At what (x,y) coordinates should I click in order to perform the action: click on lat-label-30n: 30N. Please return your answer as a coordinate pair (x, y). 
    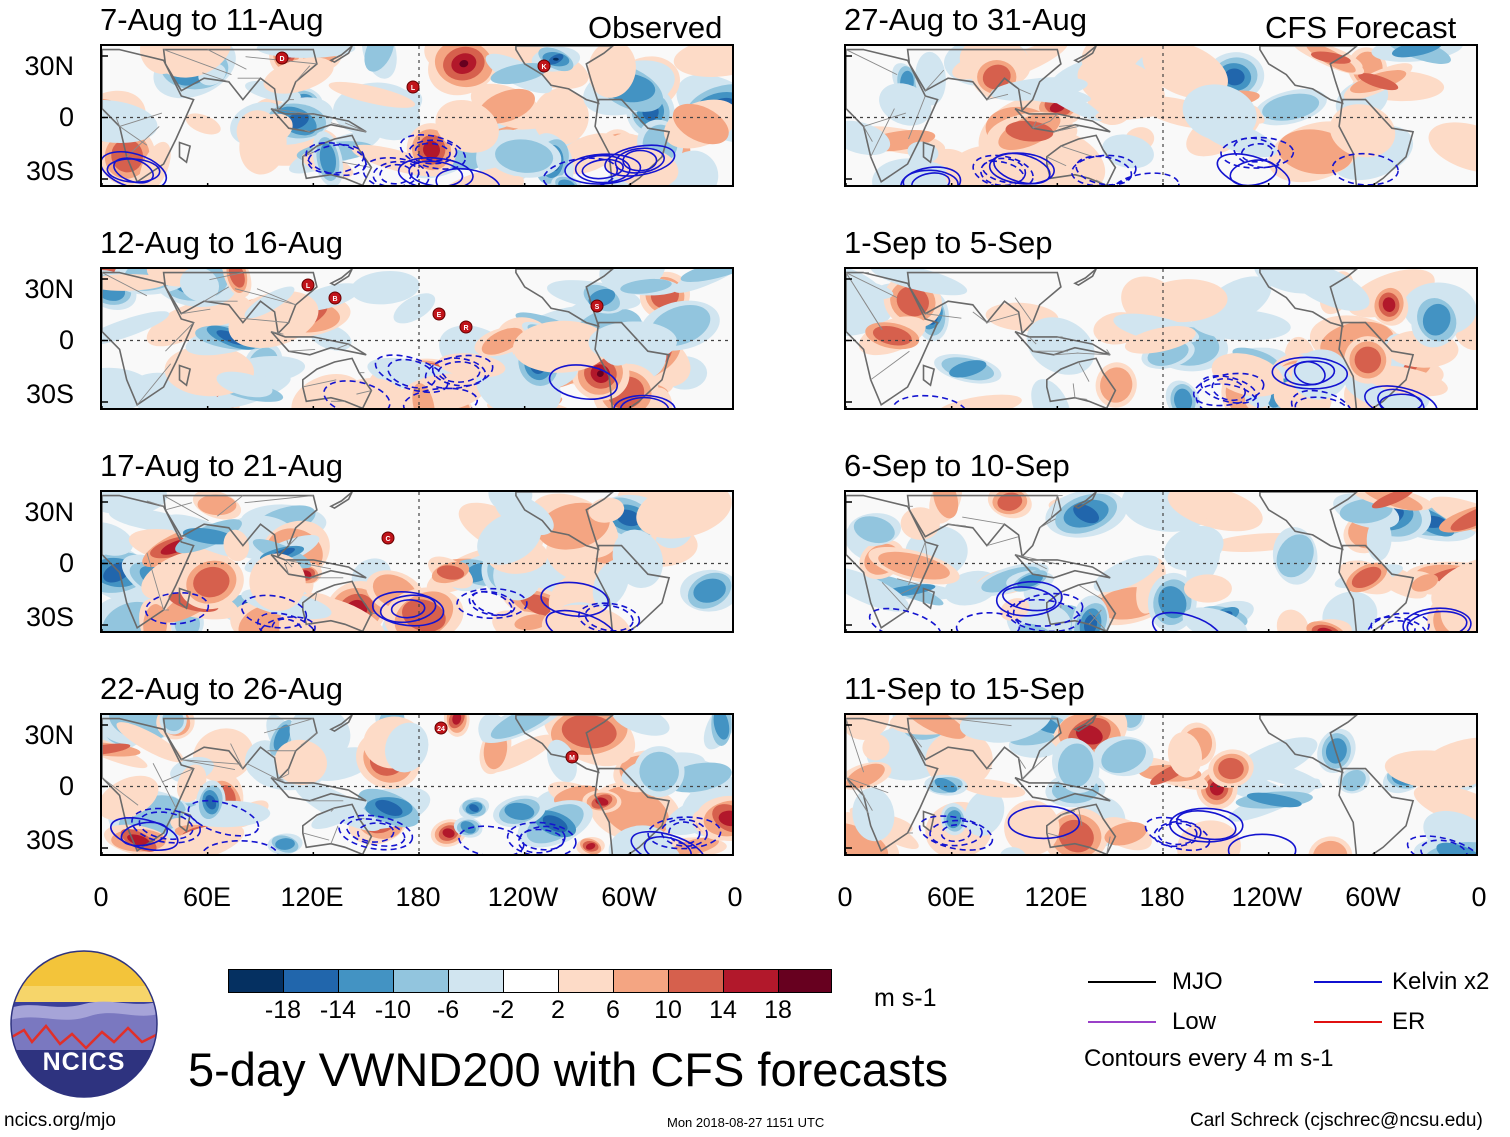
    Looking at the image, I should click on (49, 512).